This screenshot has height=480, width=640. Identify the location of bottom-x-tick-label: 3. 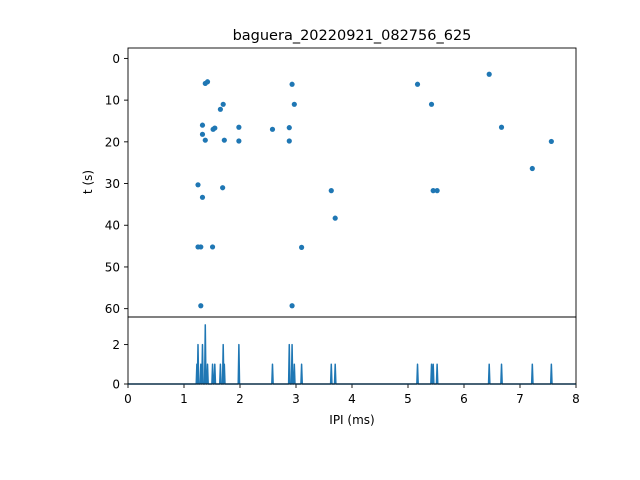
(296, 399).